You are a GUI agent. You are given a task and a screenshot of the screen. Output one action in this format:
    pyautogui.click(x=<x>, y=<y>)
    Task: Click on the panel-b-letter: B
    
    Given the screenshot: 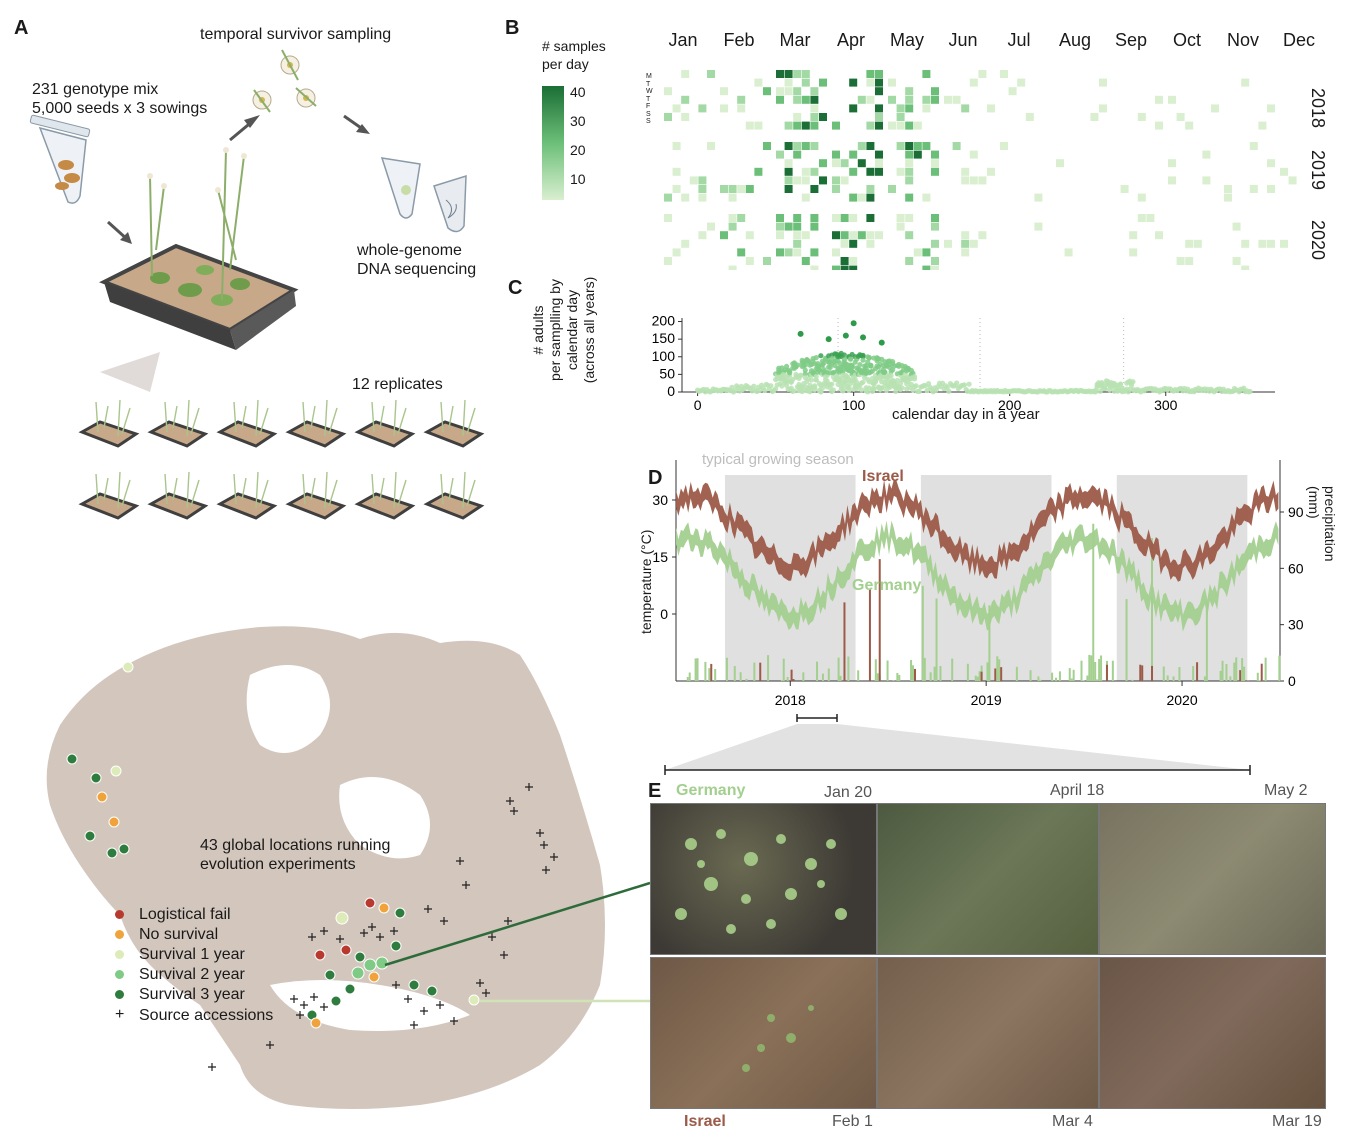 What is the action you would take?
    pyautogui.click(x=512, y=28)
    